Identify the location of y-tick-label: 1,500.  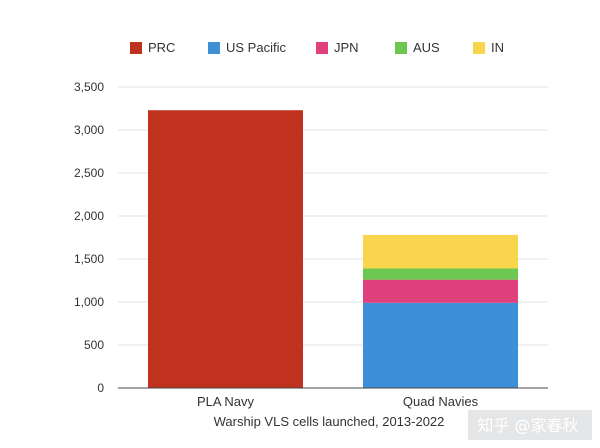
(89, 259).